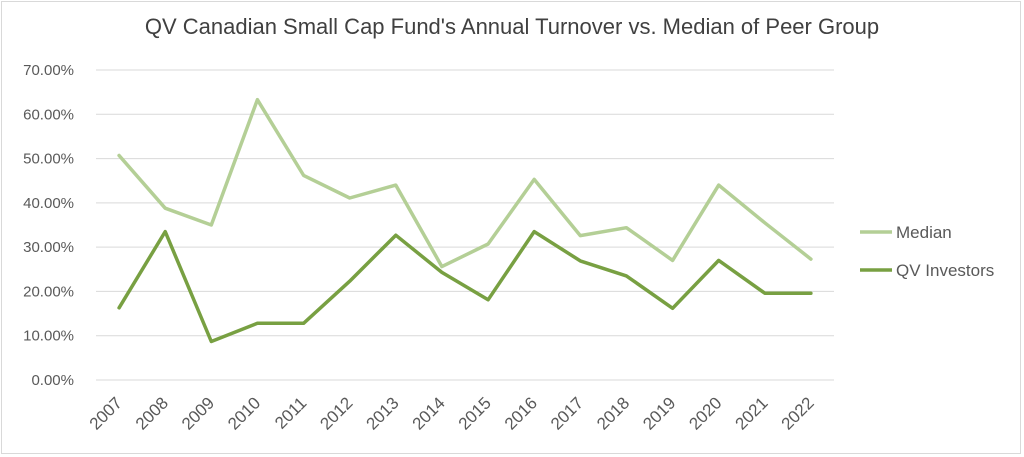 The width and height of the screenshot is (1024, 457). What do you see at coordinates (567, 413) in the screenshot?
I see `x-tick-label: 2017` at bounding box center [567, 413].